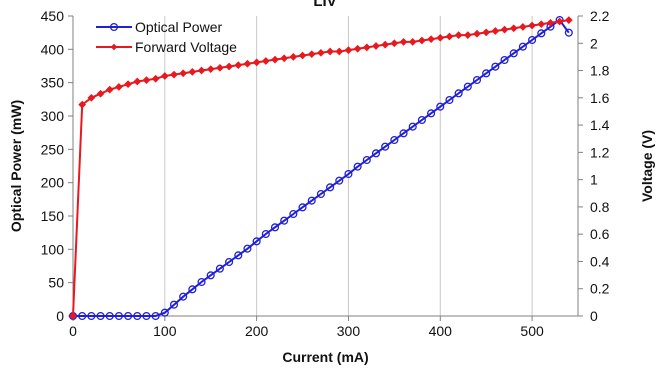 The width and height of the screenshot is (658, 370). Describe the element at coordinates (16, 166) in the screenshot. I see `y-axis-left-title: Optical Power (mW)` at that location.